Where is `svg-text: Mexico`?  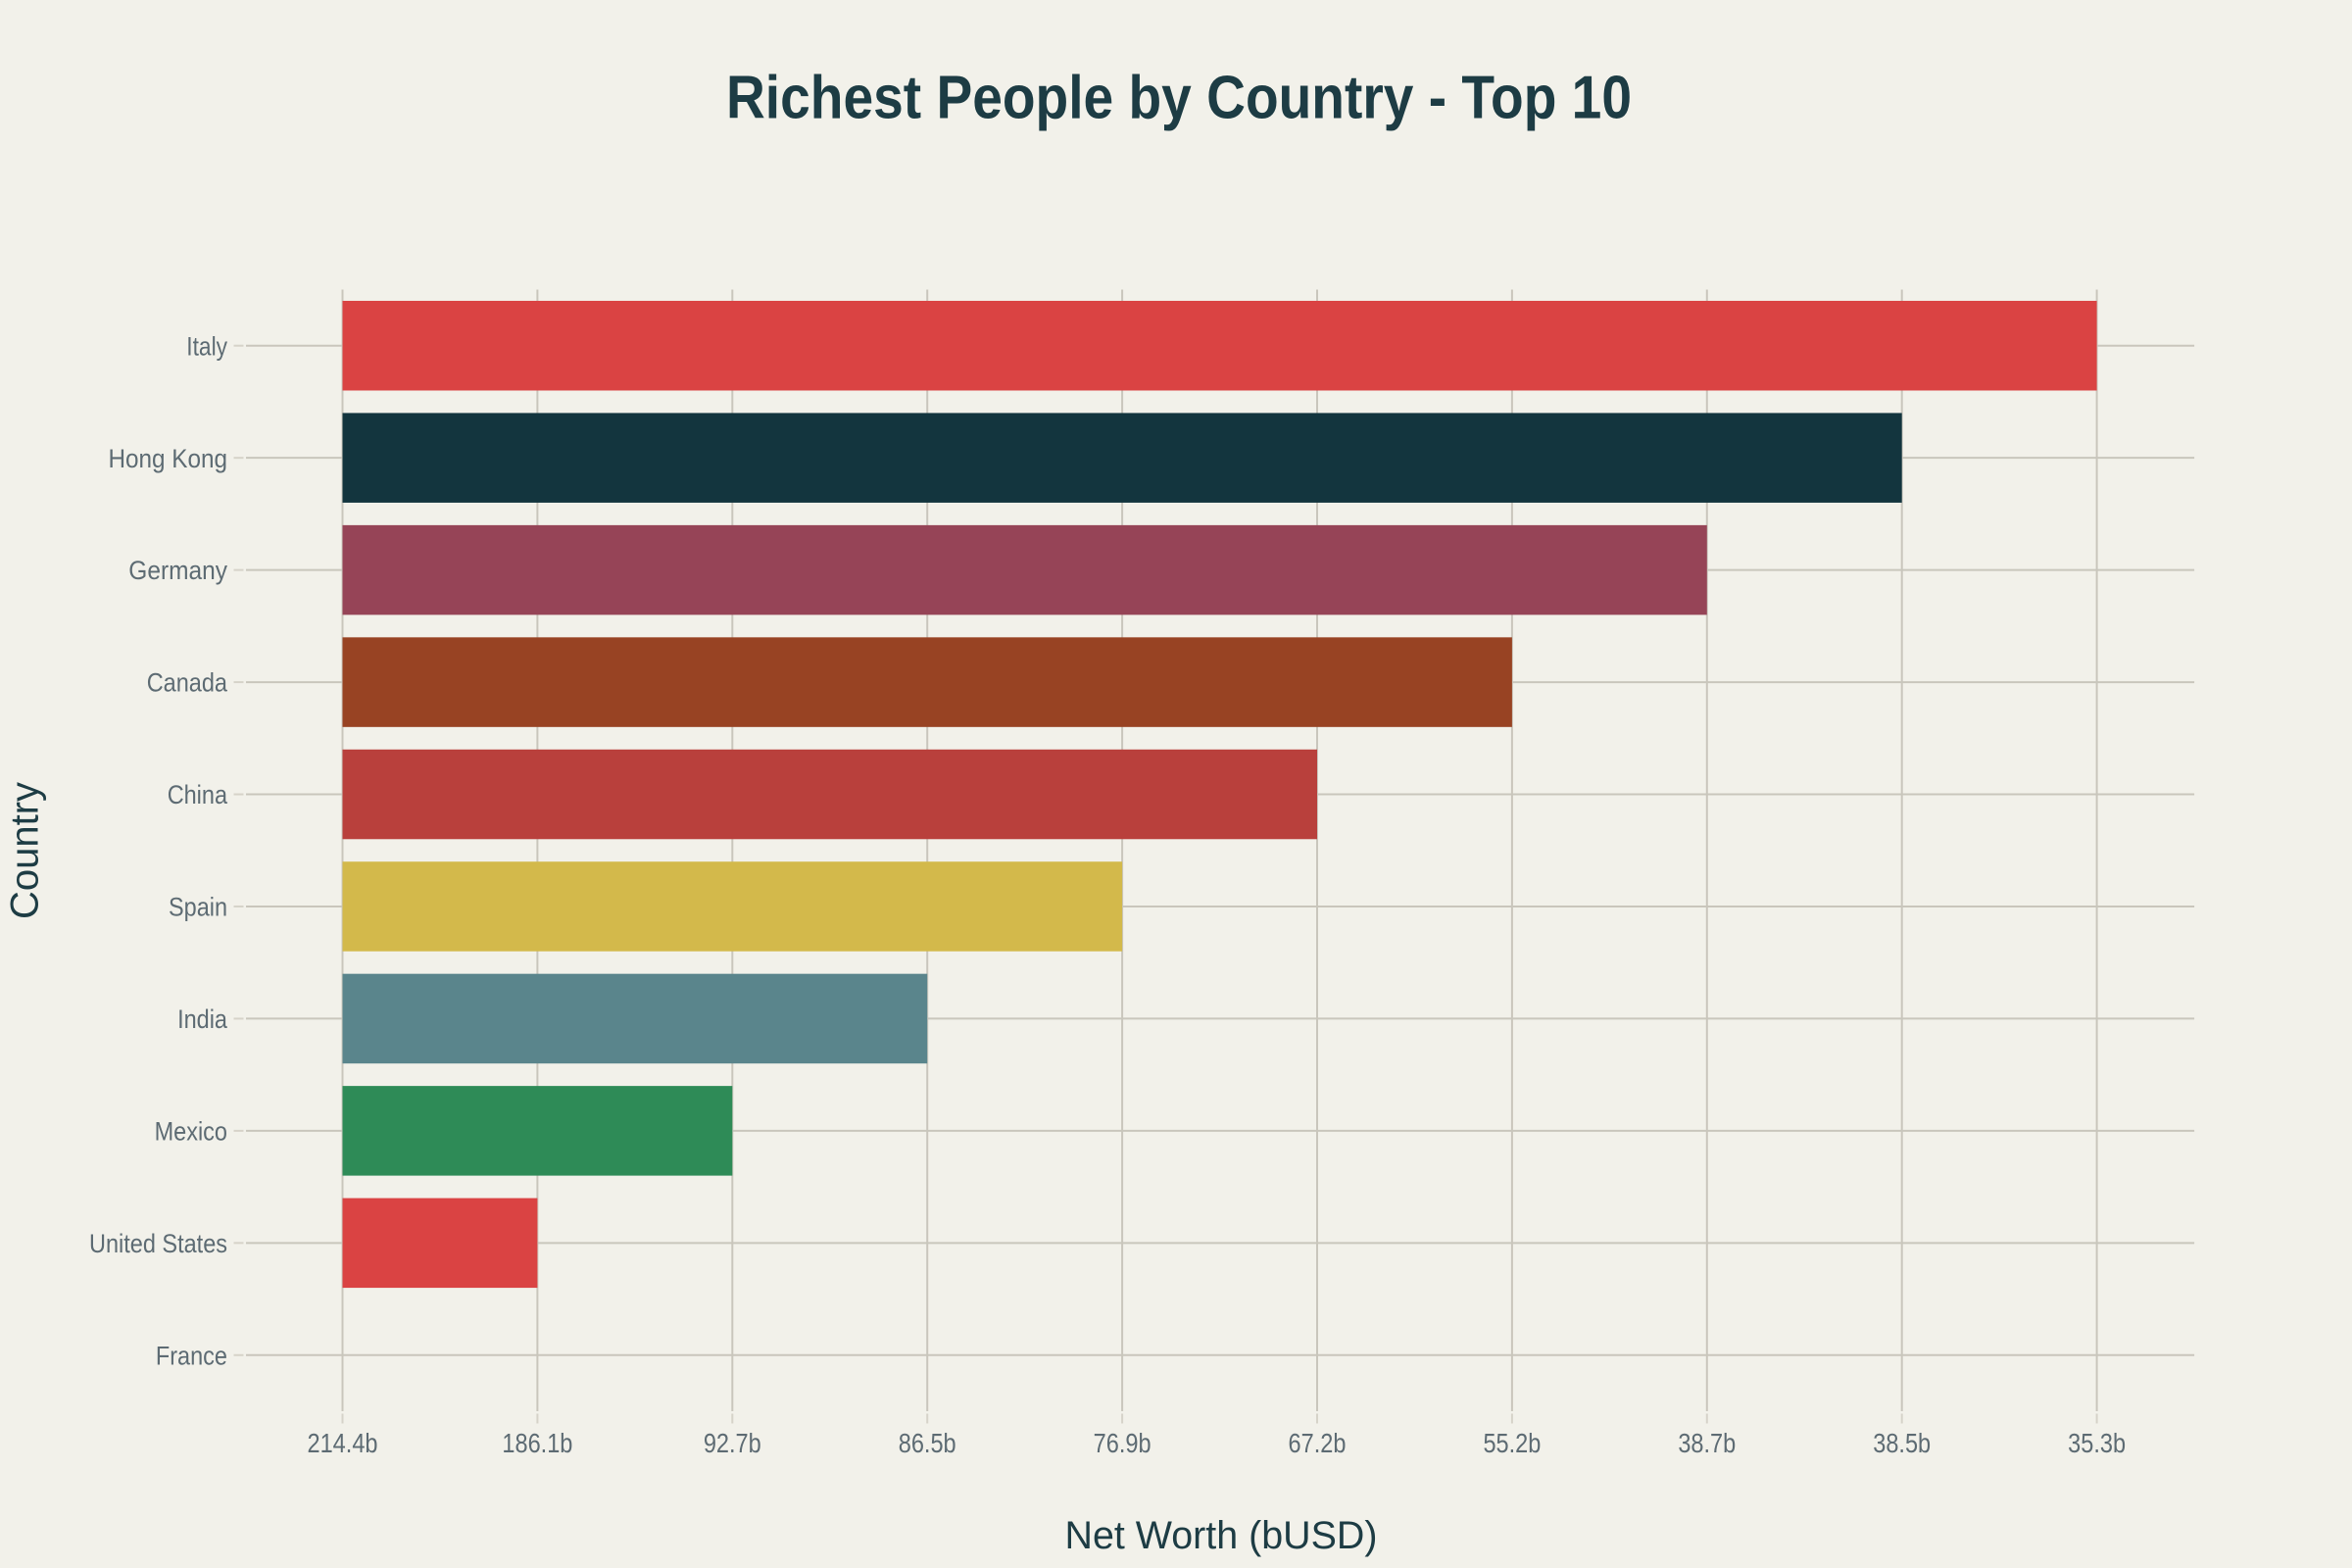 svg-text: Mexico is located at coordinates (191, 1131).